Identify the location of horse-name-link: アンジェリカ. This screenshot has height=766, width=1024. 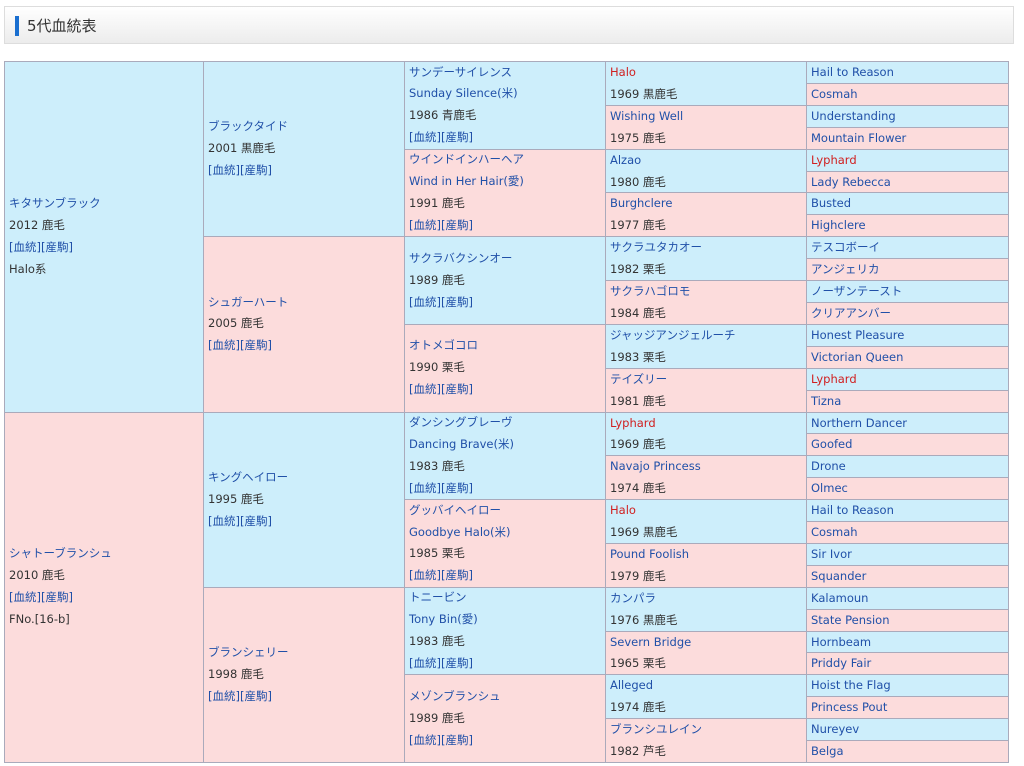
(845, 269).